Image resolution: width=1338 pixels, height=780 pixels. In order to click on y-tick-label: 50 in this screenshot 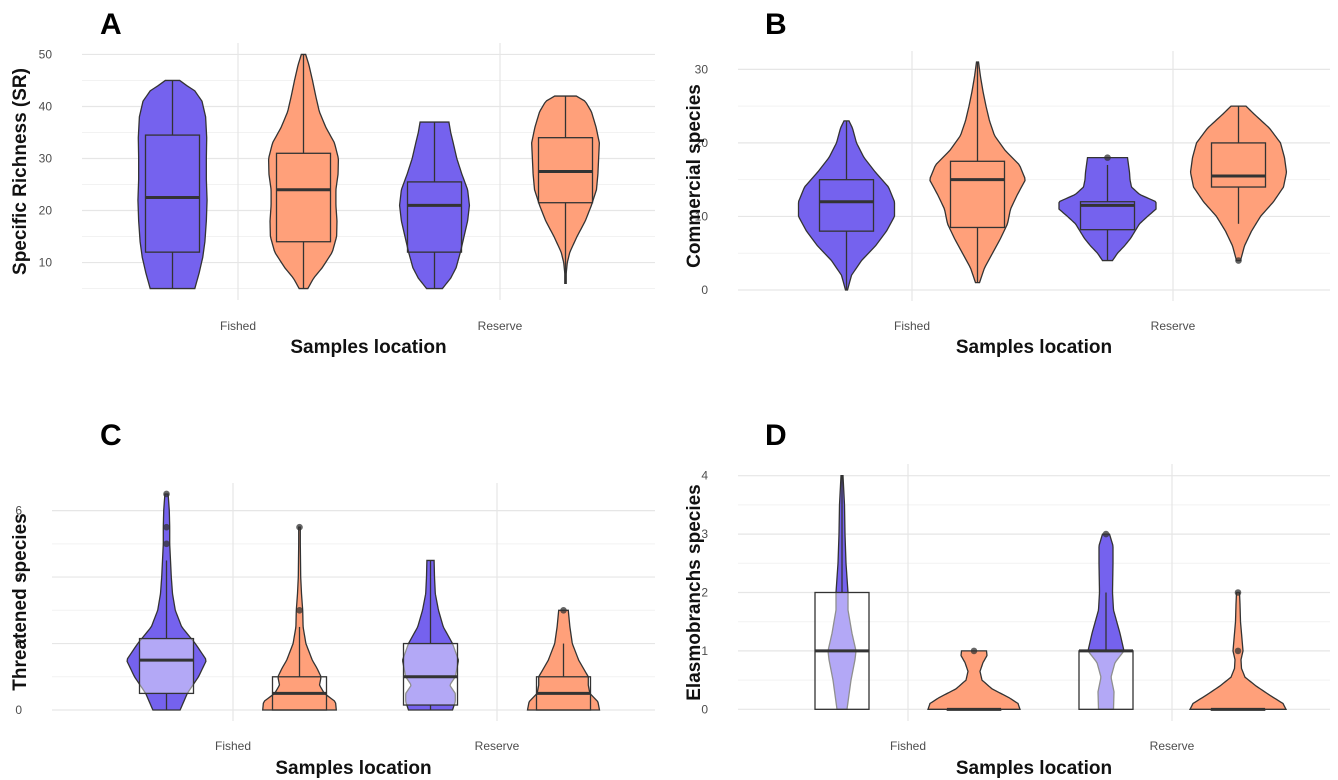, I will do `click(46, 54)`.